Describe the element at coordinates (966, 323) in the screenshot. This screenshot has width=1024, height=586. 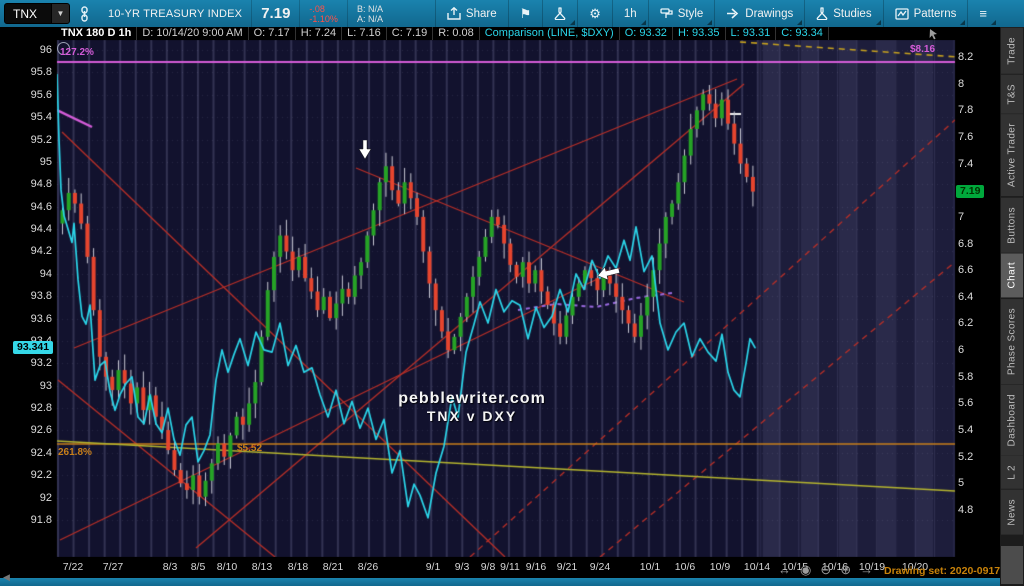
I see `right-axis-tick: 6.2` at that location.